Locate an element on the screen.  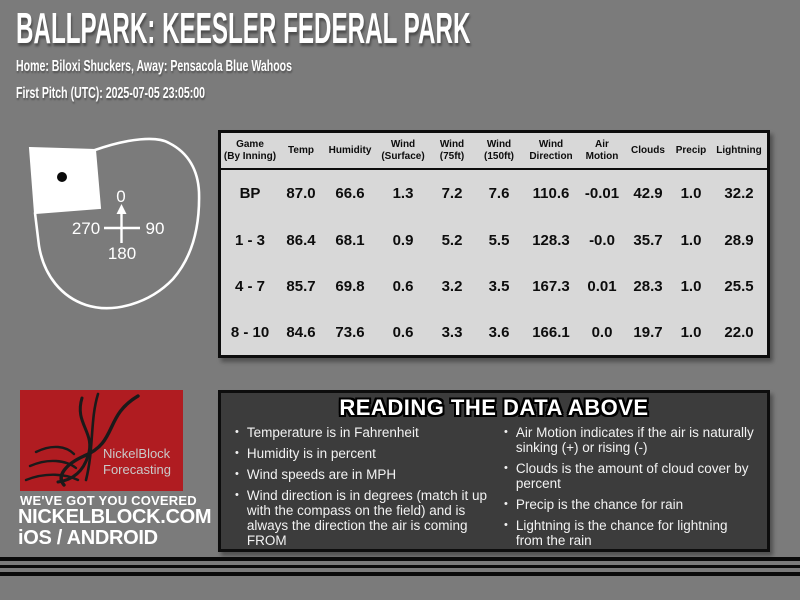
cell-temp: 85.7 is located at coordinates (301, 286).